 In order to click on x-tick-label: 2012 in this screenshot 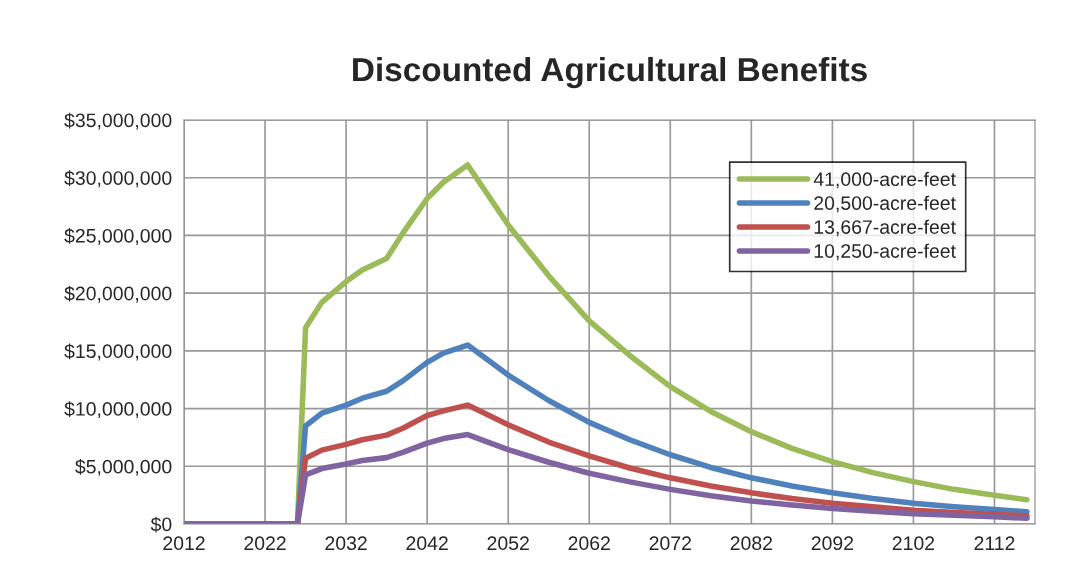, I will do `click(184, 543)`.